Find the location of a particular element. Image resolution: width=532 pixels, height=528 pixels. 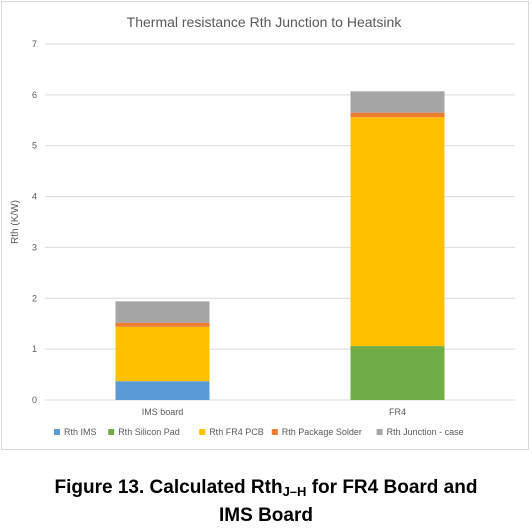

legend-entry: Rth Silicon Pad is located at coordinates (149, 432).